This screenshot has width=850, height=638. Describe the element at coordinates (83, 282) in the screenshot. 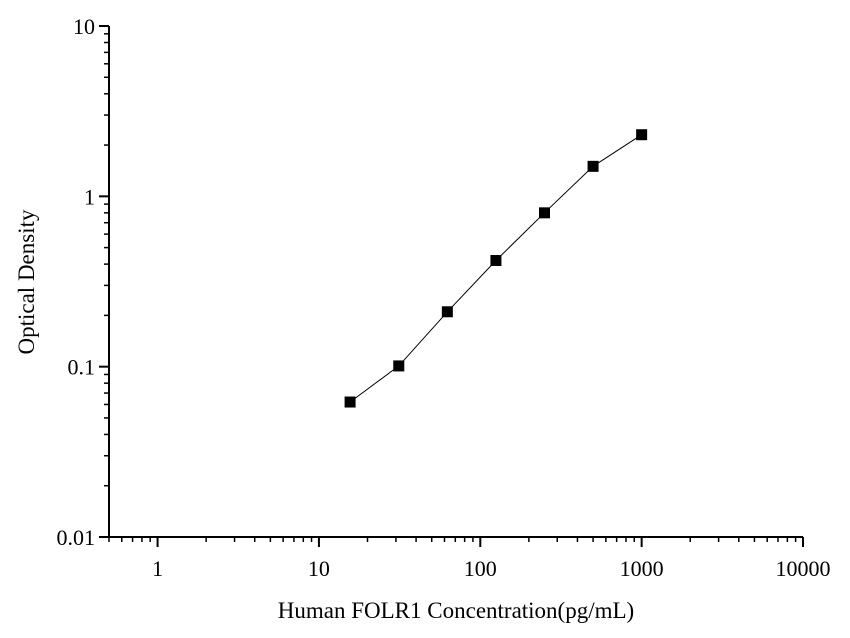

I see `y-axis-ticks: 0.01 0.1 1 10` at that location.